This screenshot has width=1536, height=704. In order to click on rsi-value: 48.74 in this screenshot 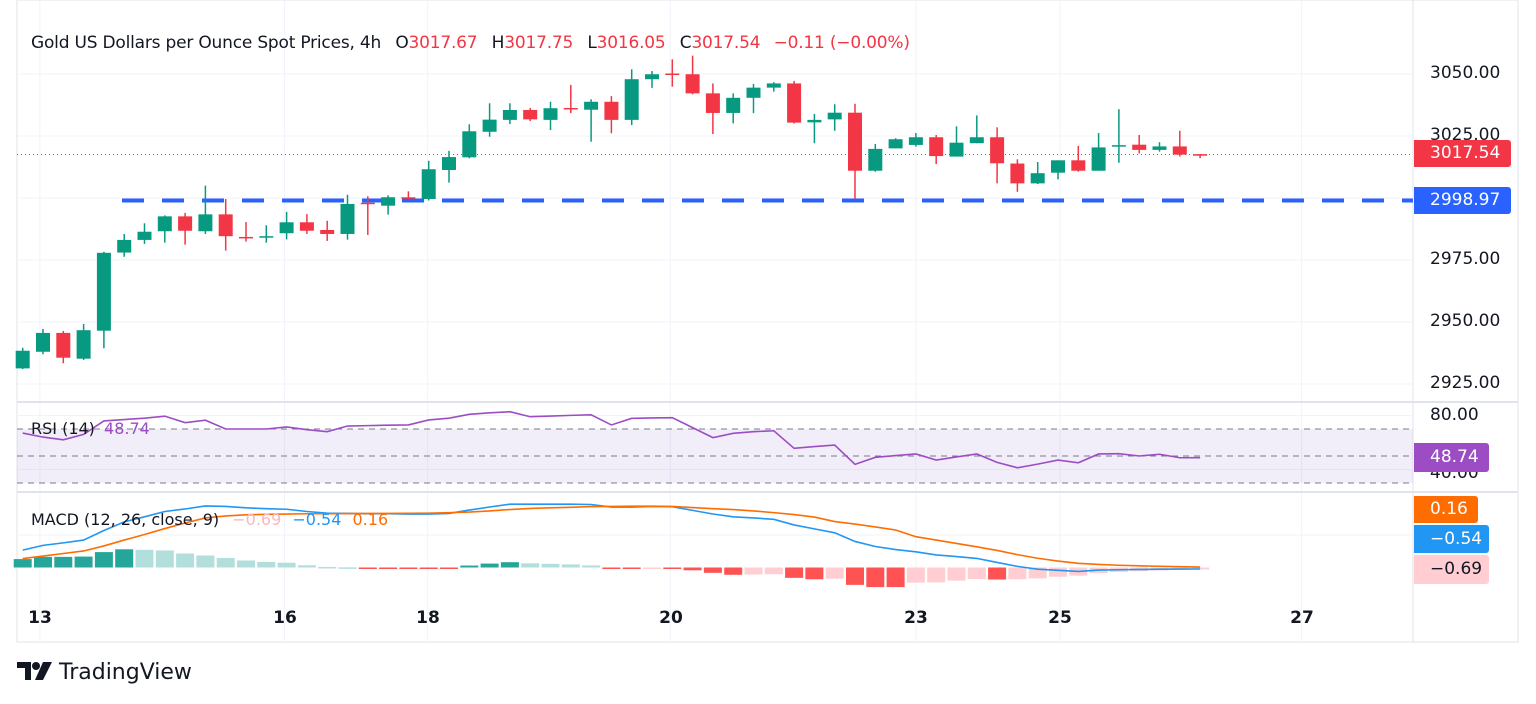, I will do `click(127, 428)`.